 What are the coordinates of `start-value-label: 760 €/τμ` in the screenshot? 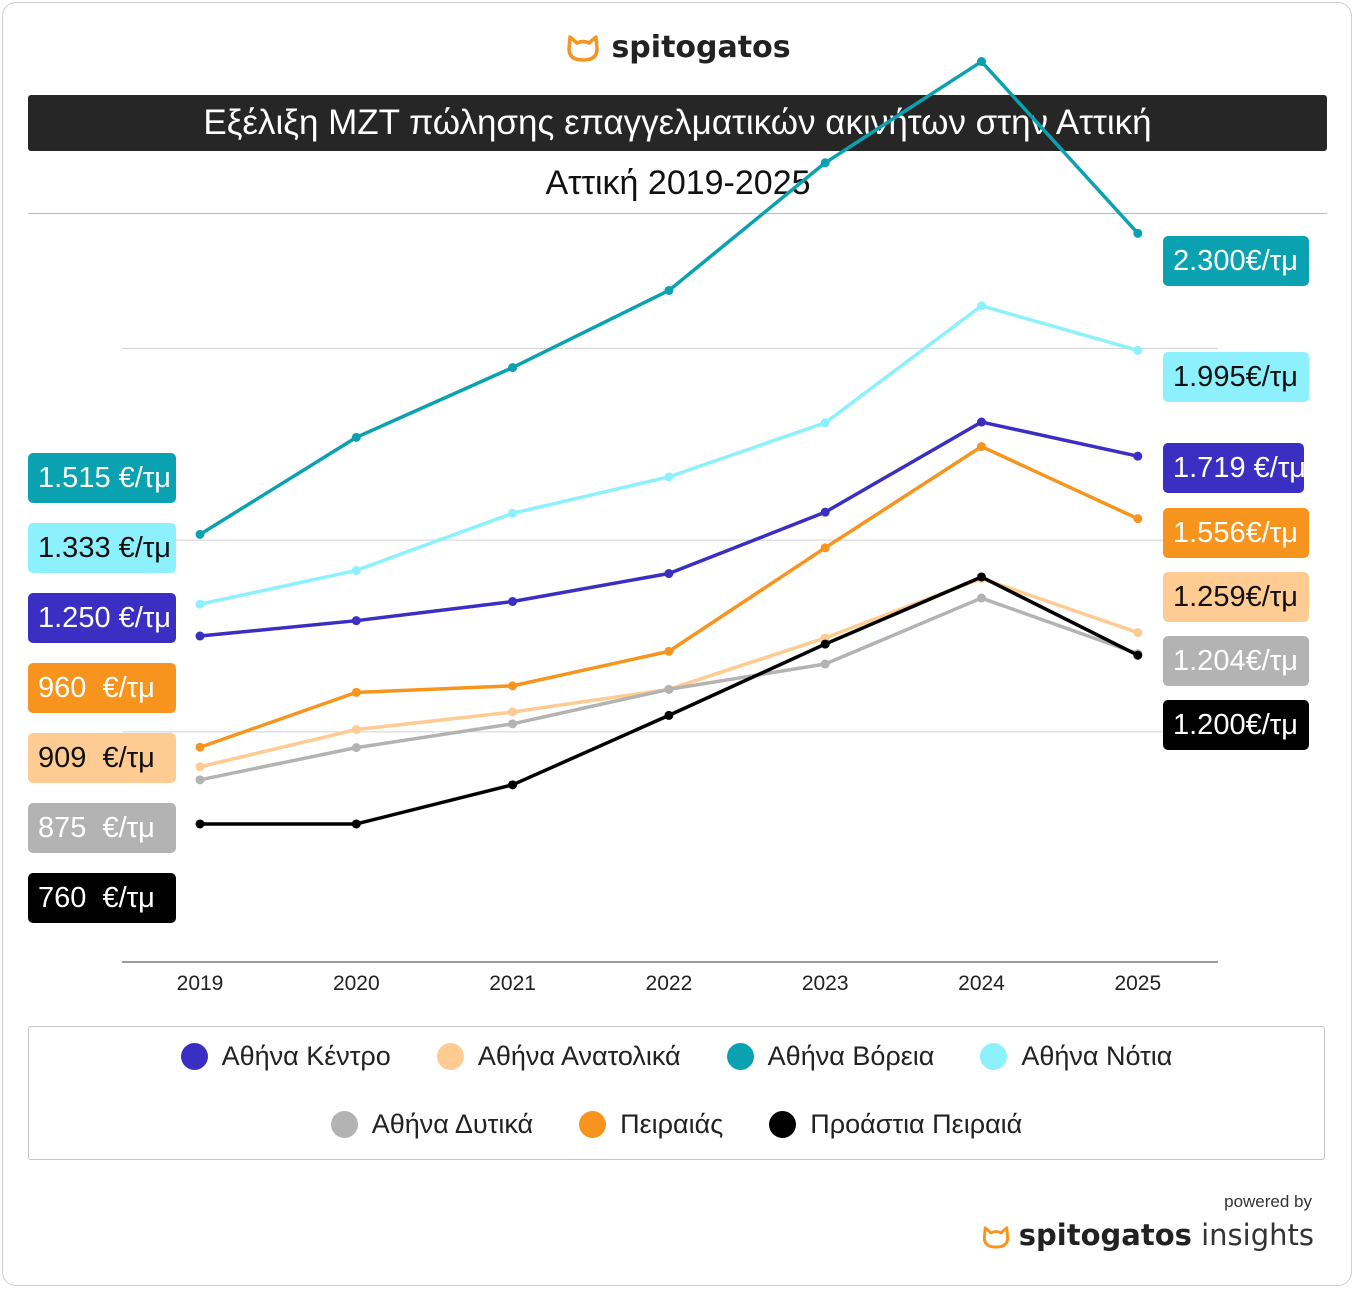 It's located at (96, 898).